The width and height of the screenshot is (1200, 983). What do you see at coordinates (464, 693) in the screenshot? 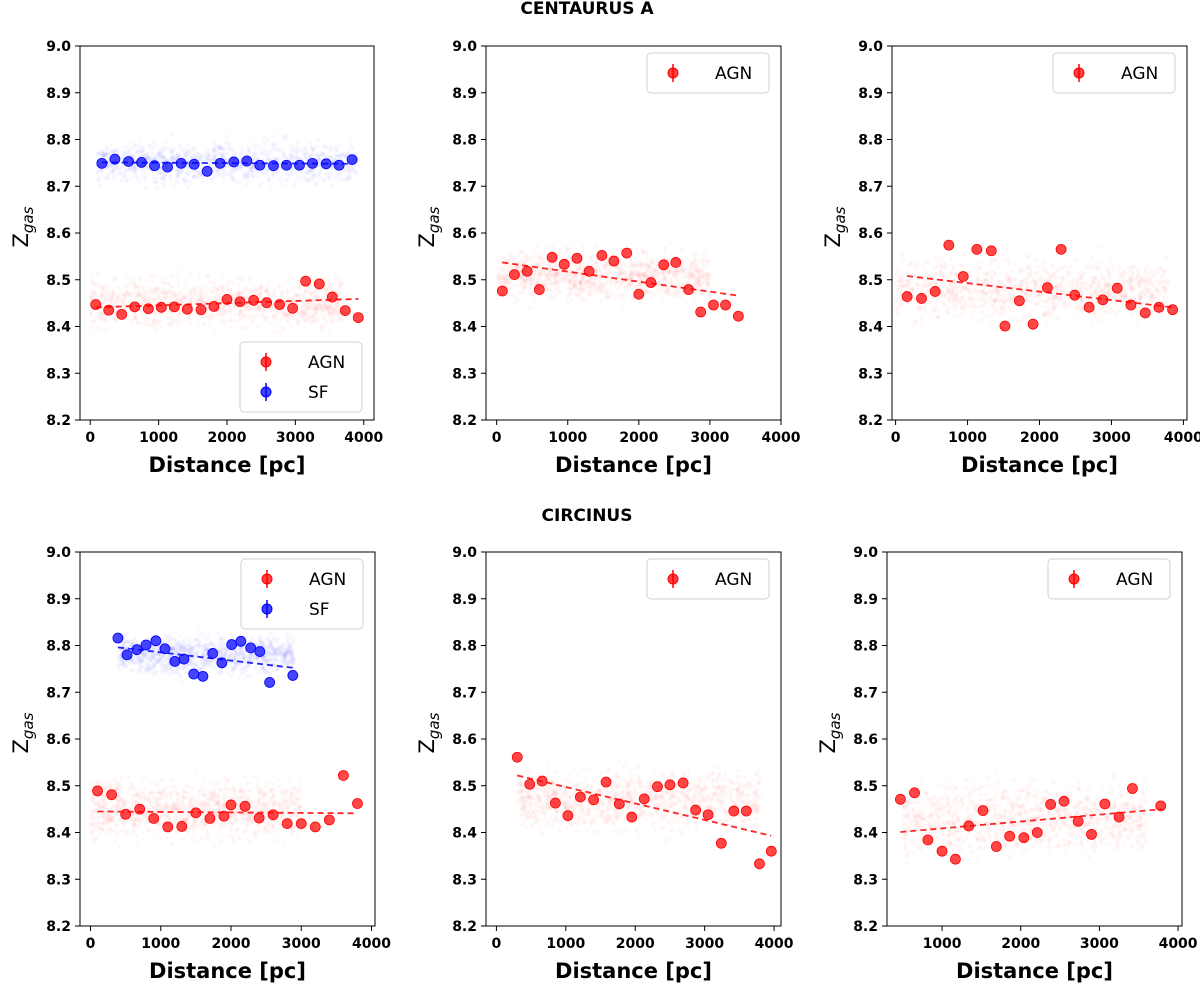
I see `y-tick-label: 8.7` at bounding box center [464, 693].